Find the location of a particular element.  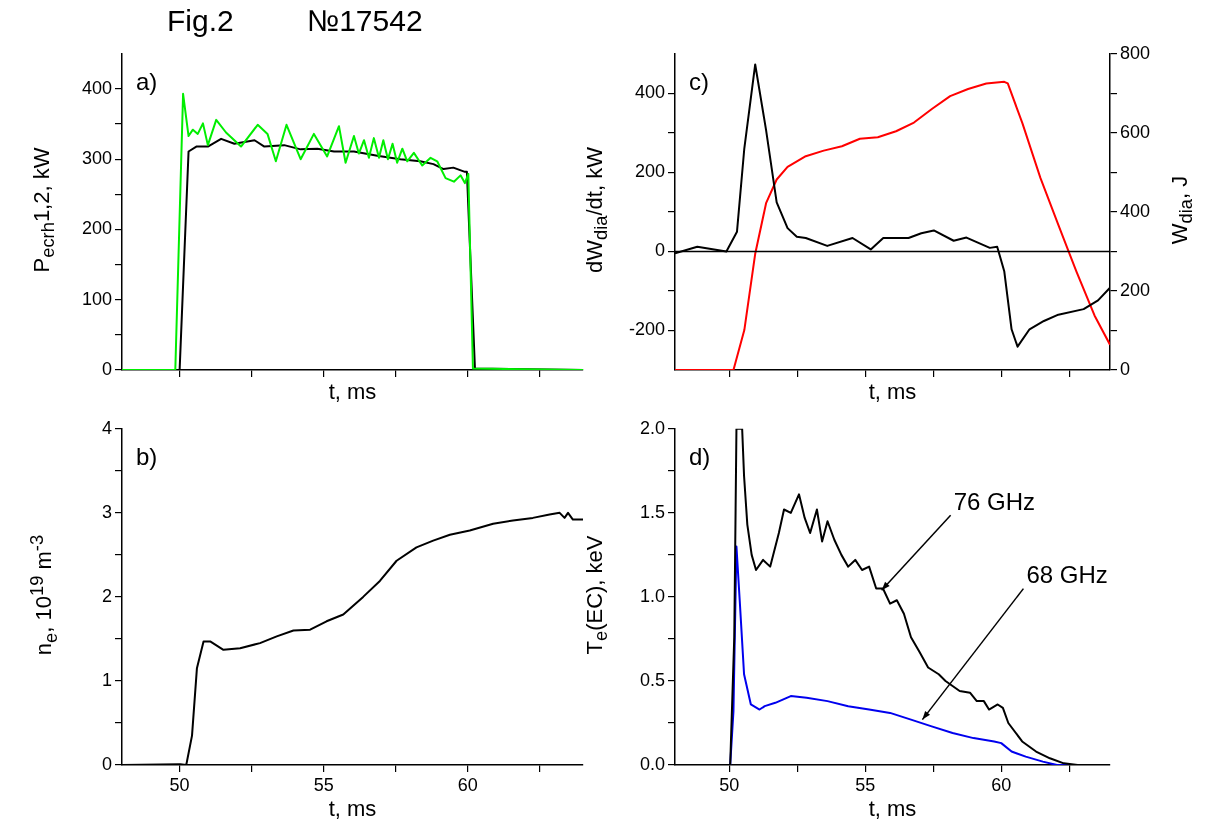

annotation: 76 GHz is located at coordinates (994, 501).